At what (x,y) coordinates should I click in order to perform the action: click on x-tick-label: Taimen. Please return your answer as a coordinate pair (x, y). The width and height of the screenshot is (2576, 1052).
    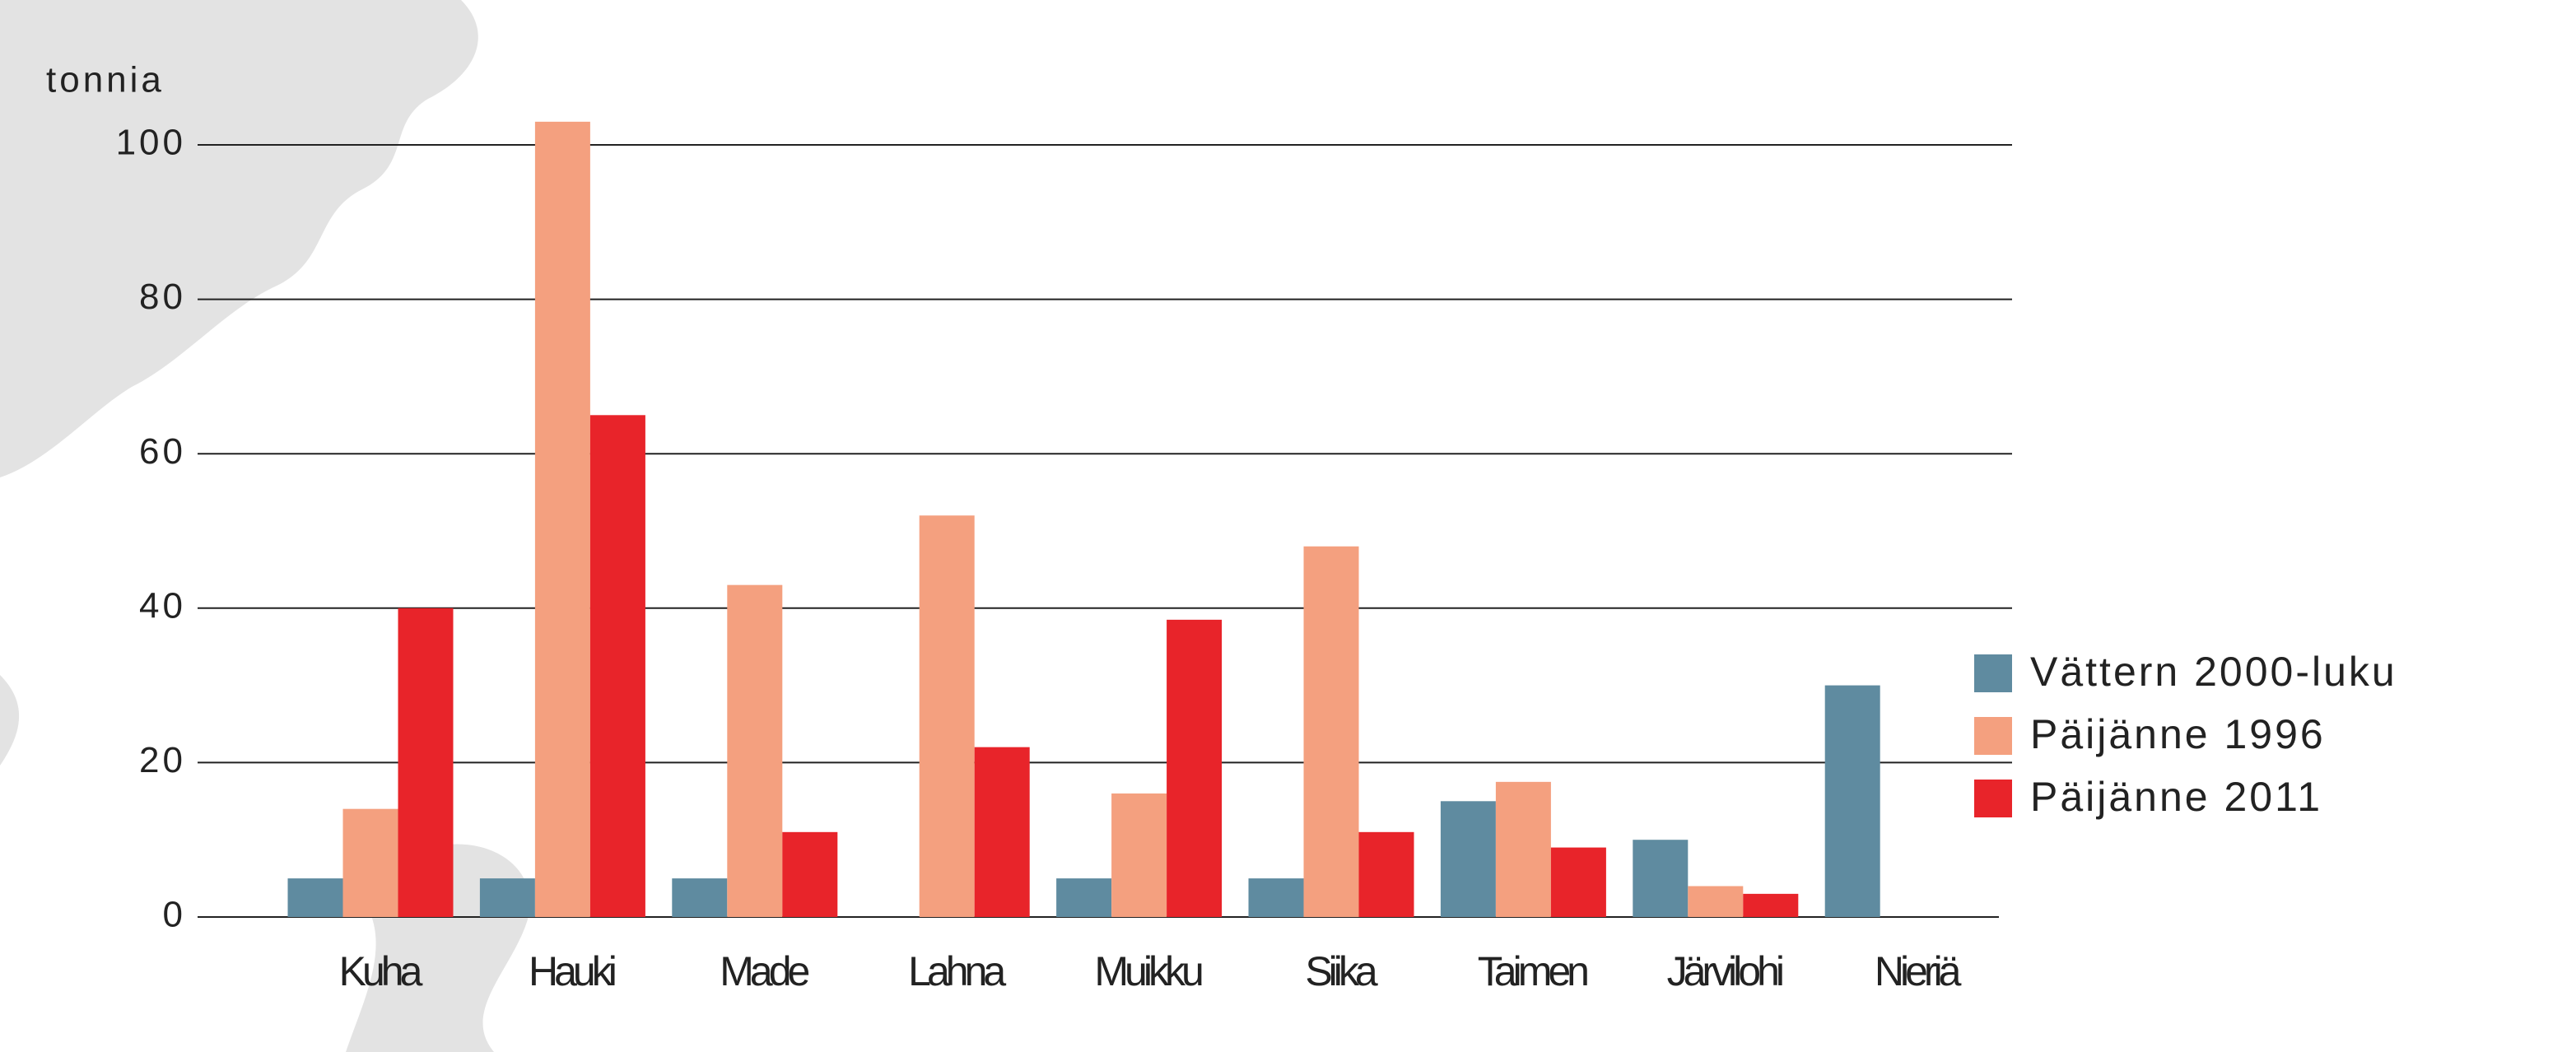
    Looking at the image, I should click on (1532, 971).